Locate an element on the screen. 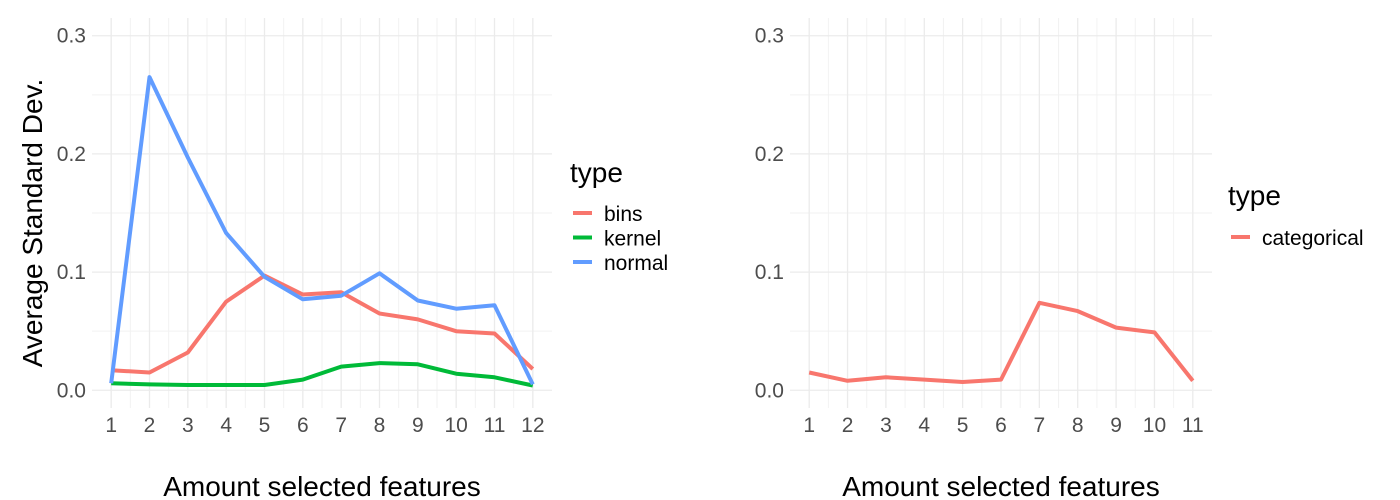 Image resolution: width=1400 pixels, height=500 pixels. series-line-categorical is located at coordinates (1001, 342).